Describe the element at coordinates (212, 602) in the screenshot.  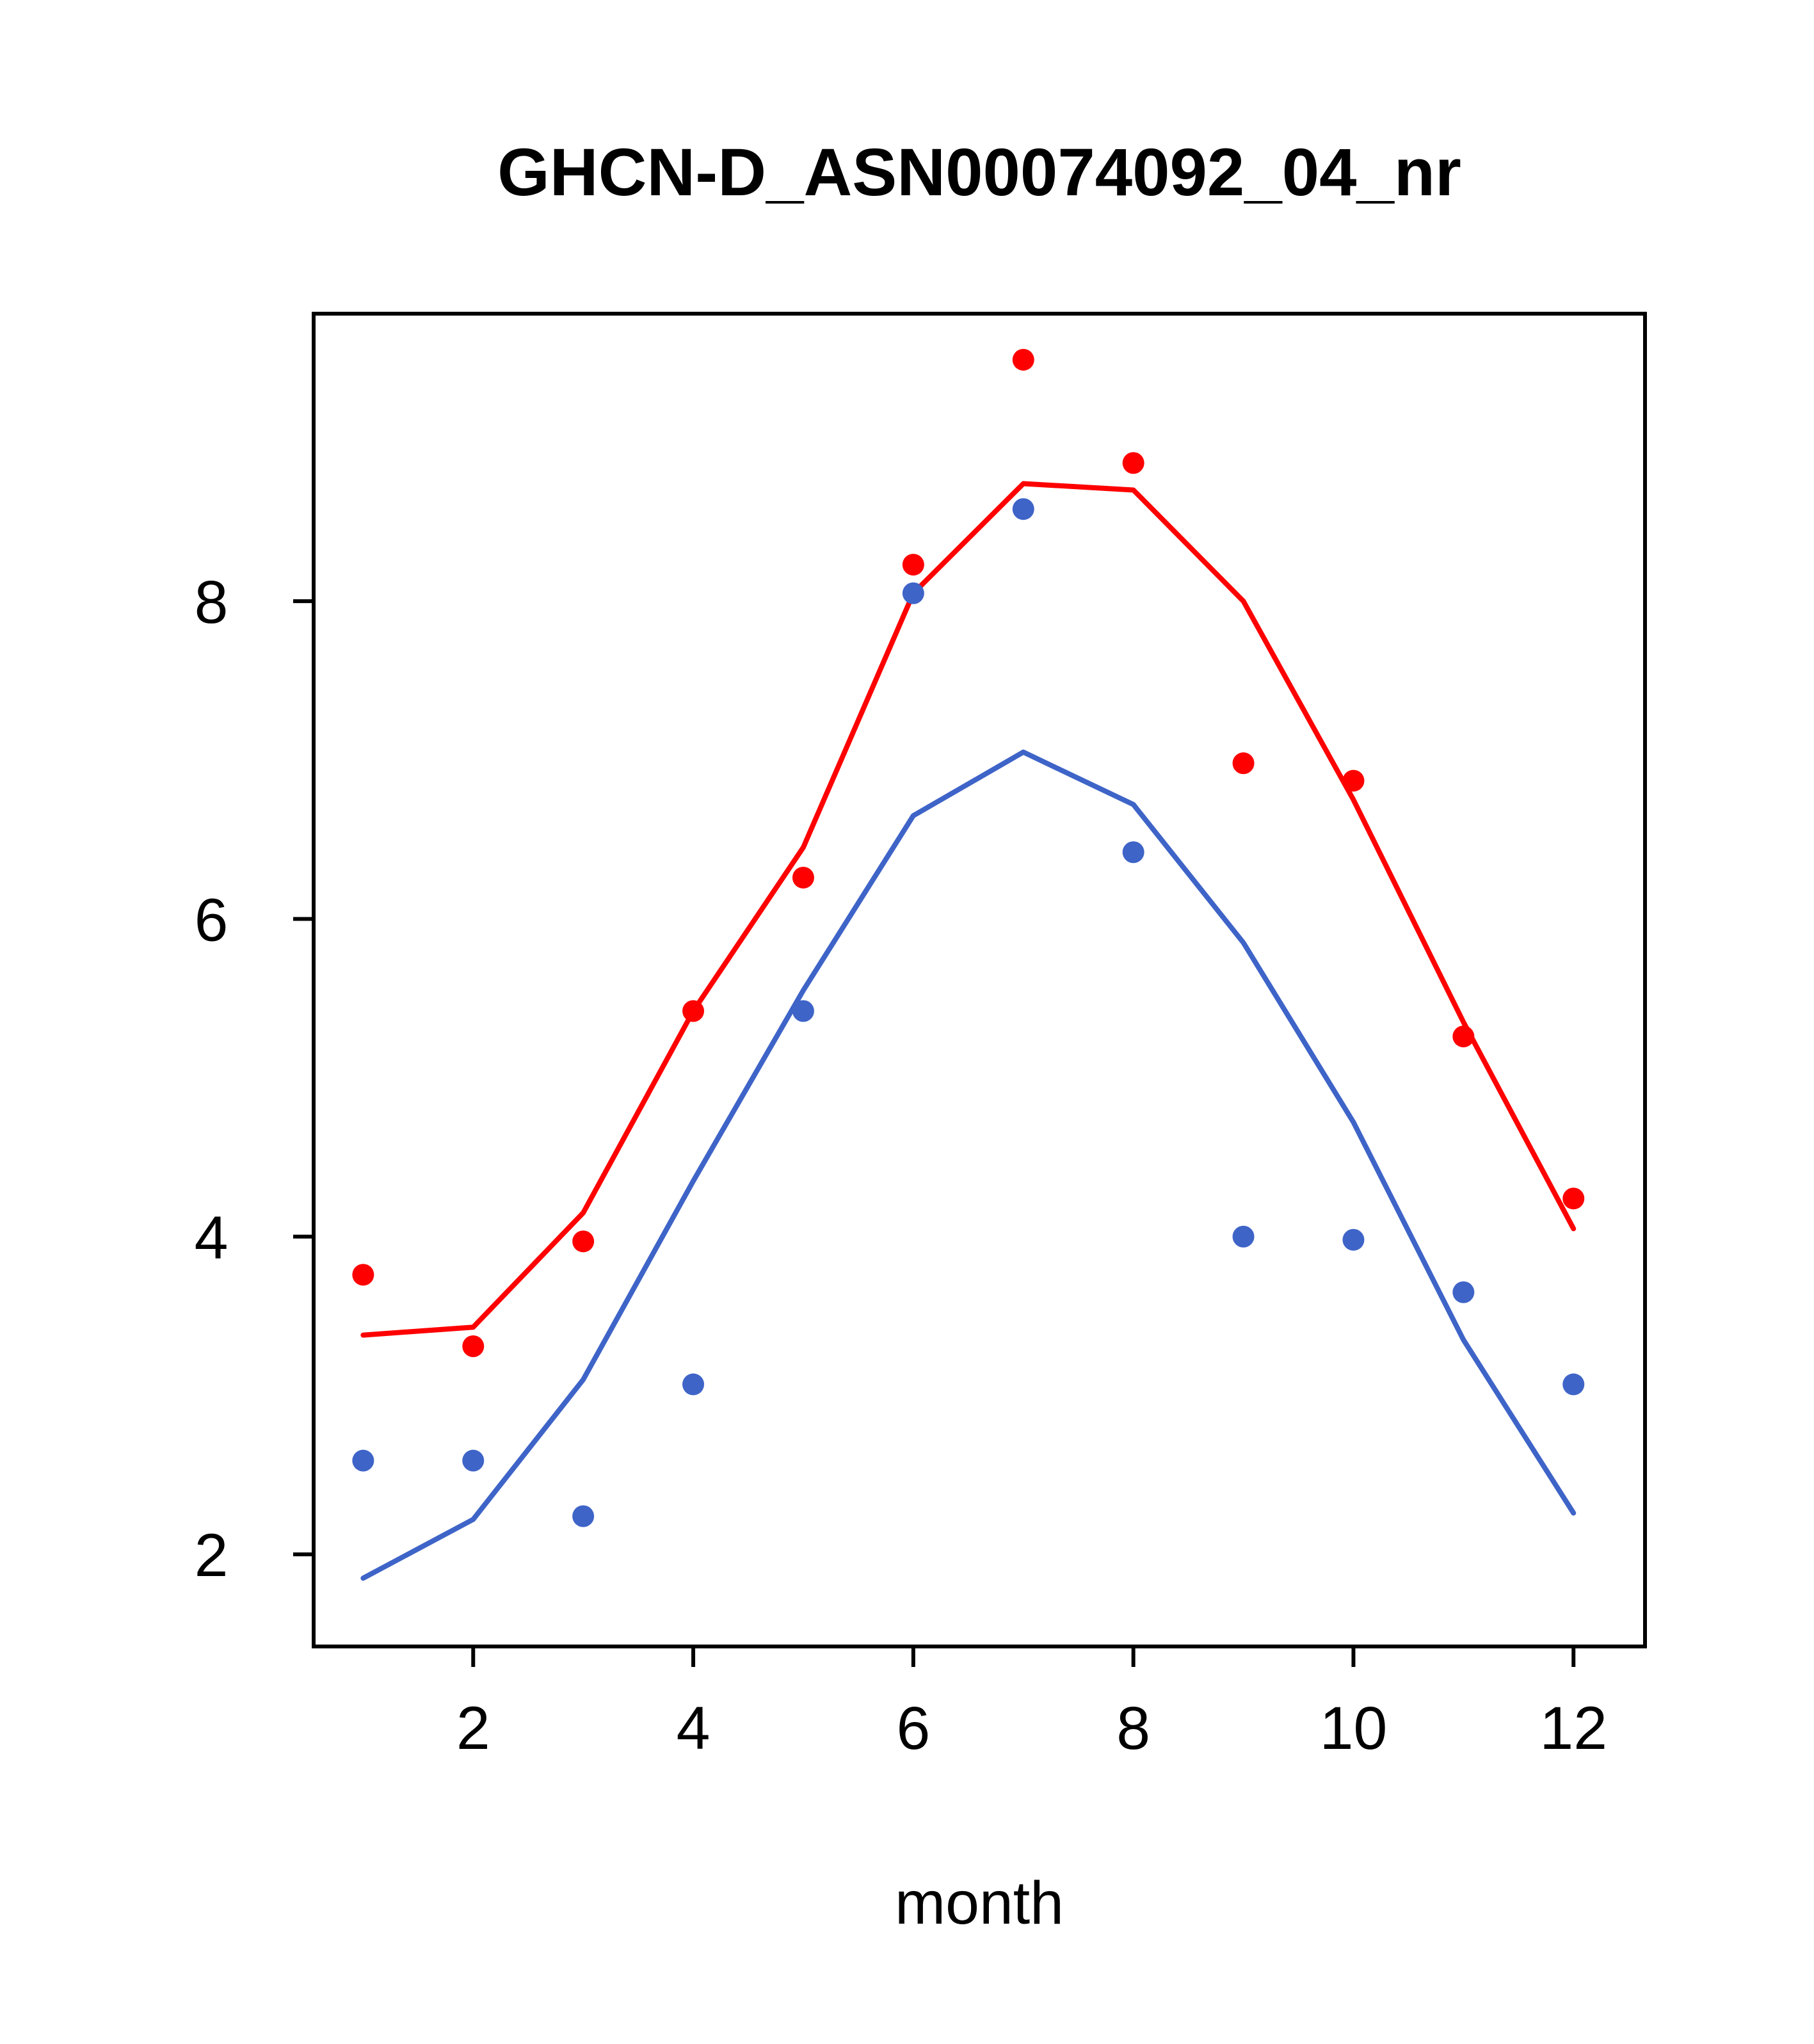
I see `y-tick-label: 8` at that location.